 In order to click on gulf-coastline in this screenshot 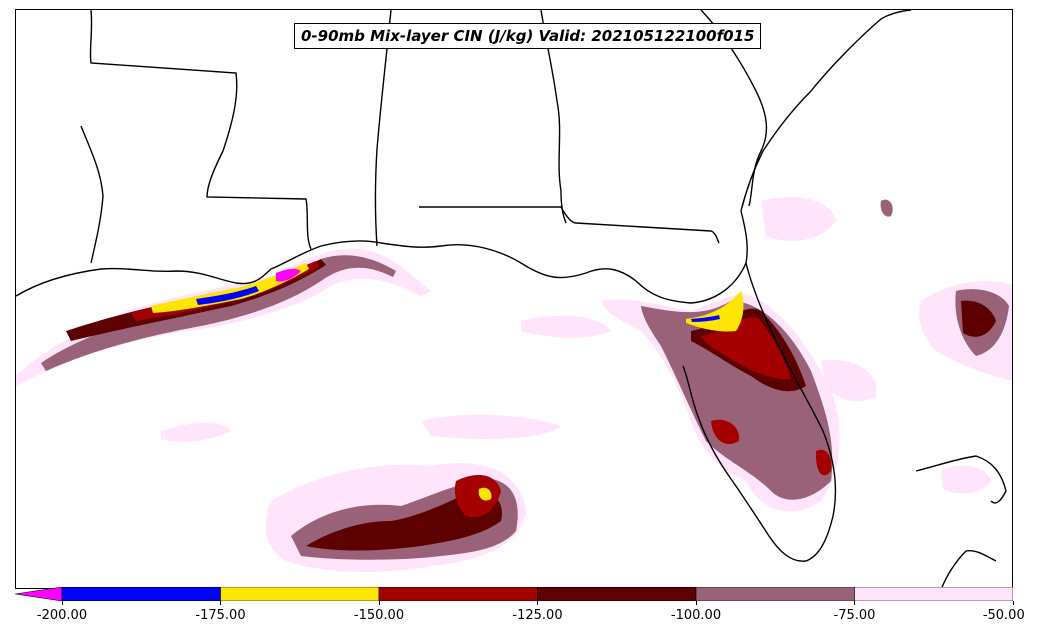, I will do `click(382, 257)`.